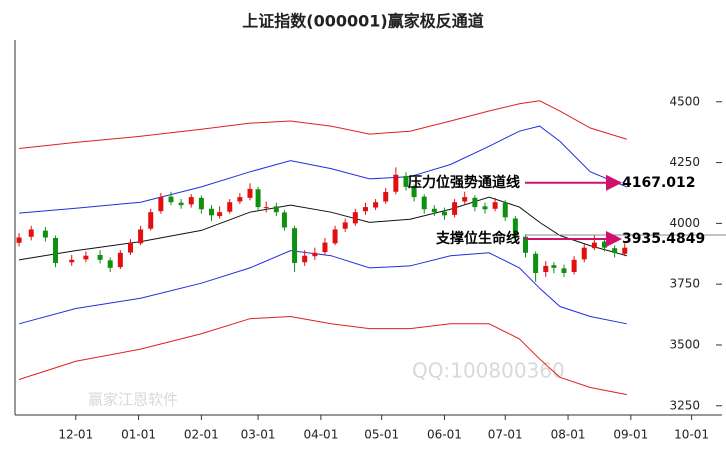 The image size is (726, 450). I want to click on watermark: 赢家江恩软件, so click(133, 400).